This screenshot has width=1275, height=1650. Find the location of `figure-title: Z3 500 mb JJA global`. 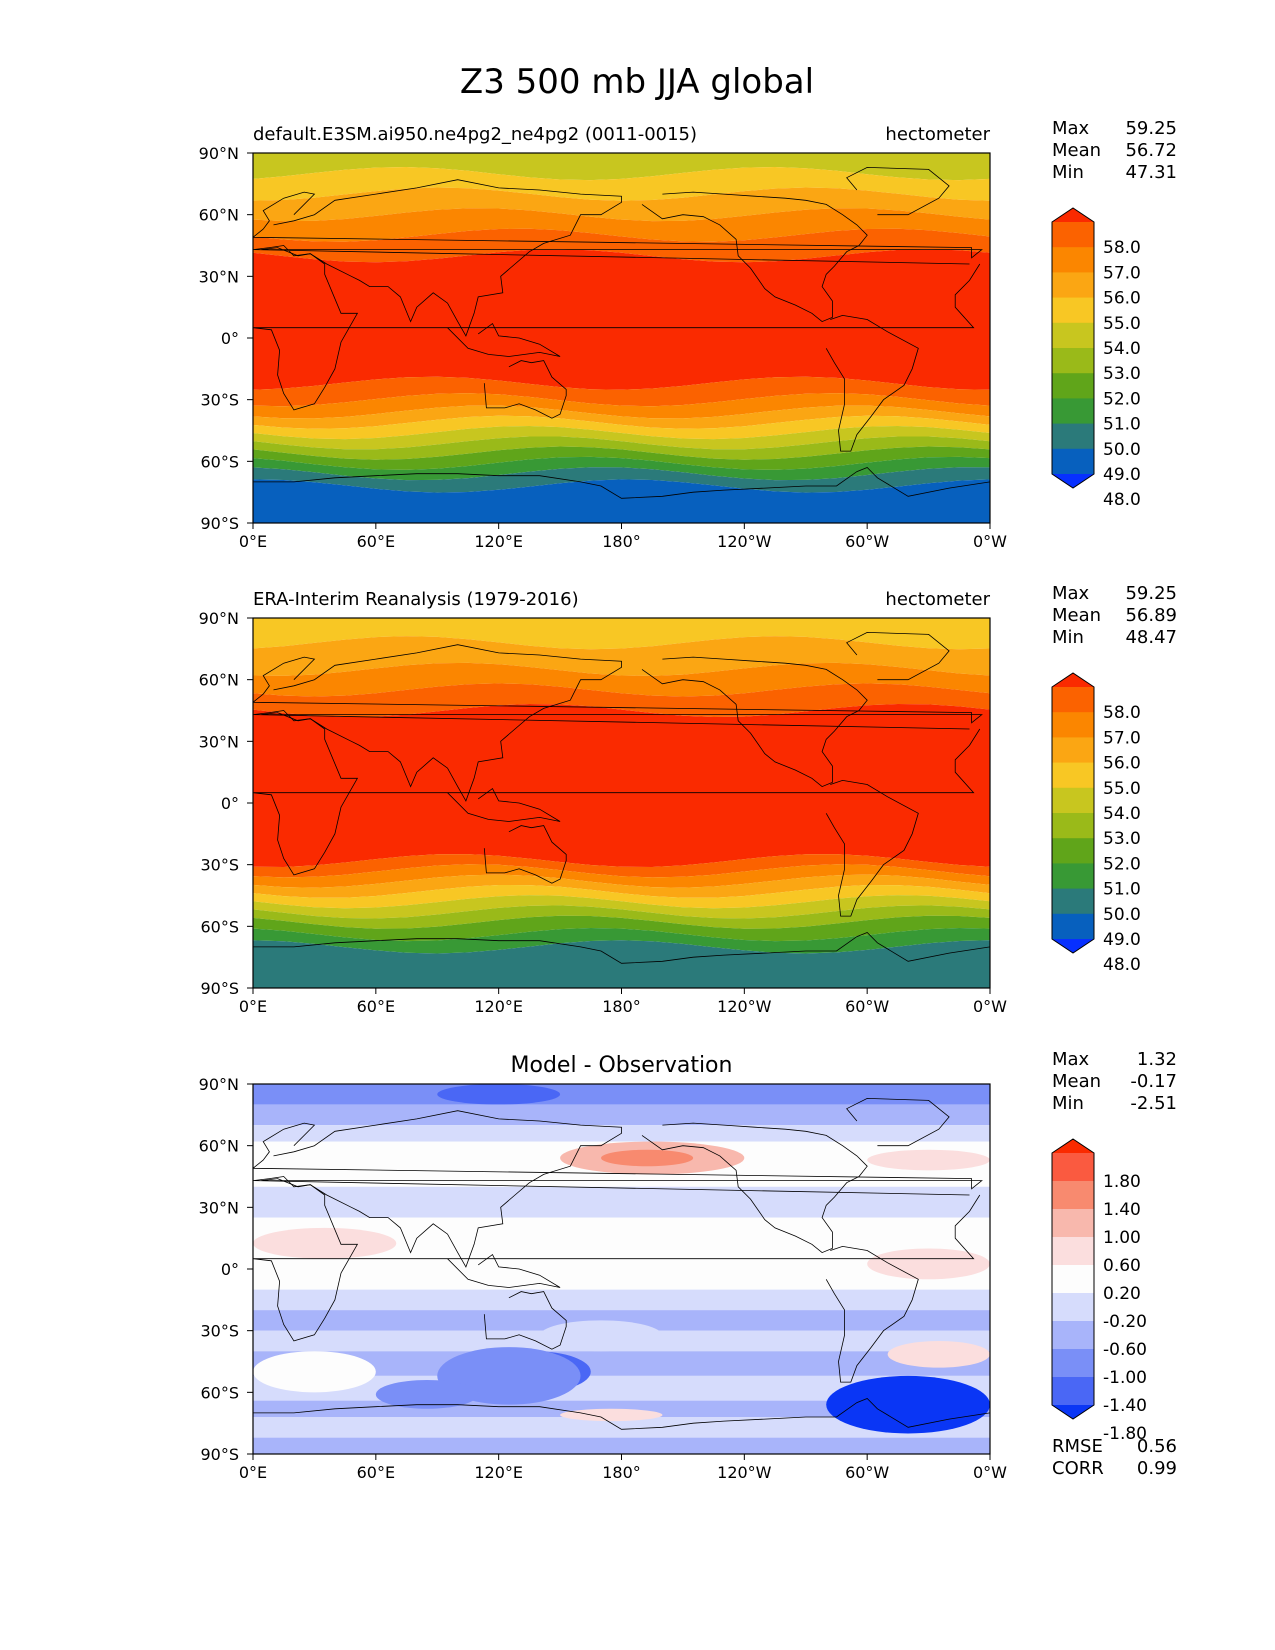

figure-title: Z3 500 mb JJA global is located at coordinates (637, 82).